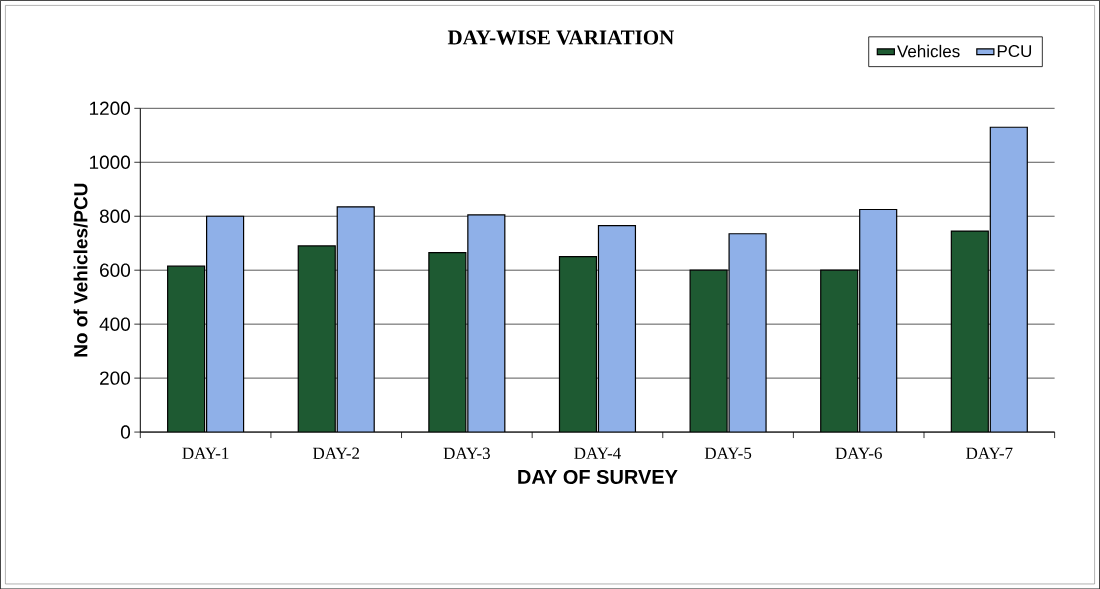  Describe the element at coordinates (858, 453) in the screenshot. I see `x-tick-label: DAY-6` at that location.